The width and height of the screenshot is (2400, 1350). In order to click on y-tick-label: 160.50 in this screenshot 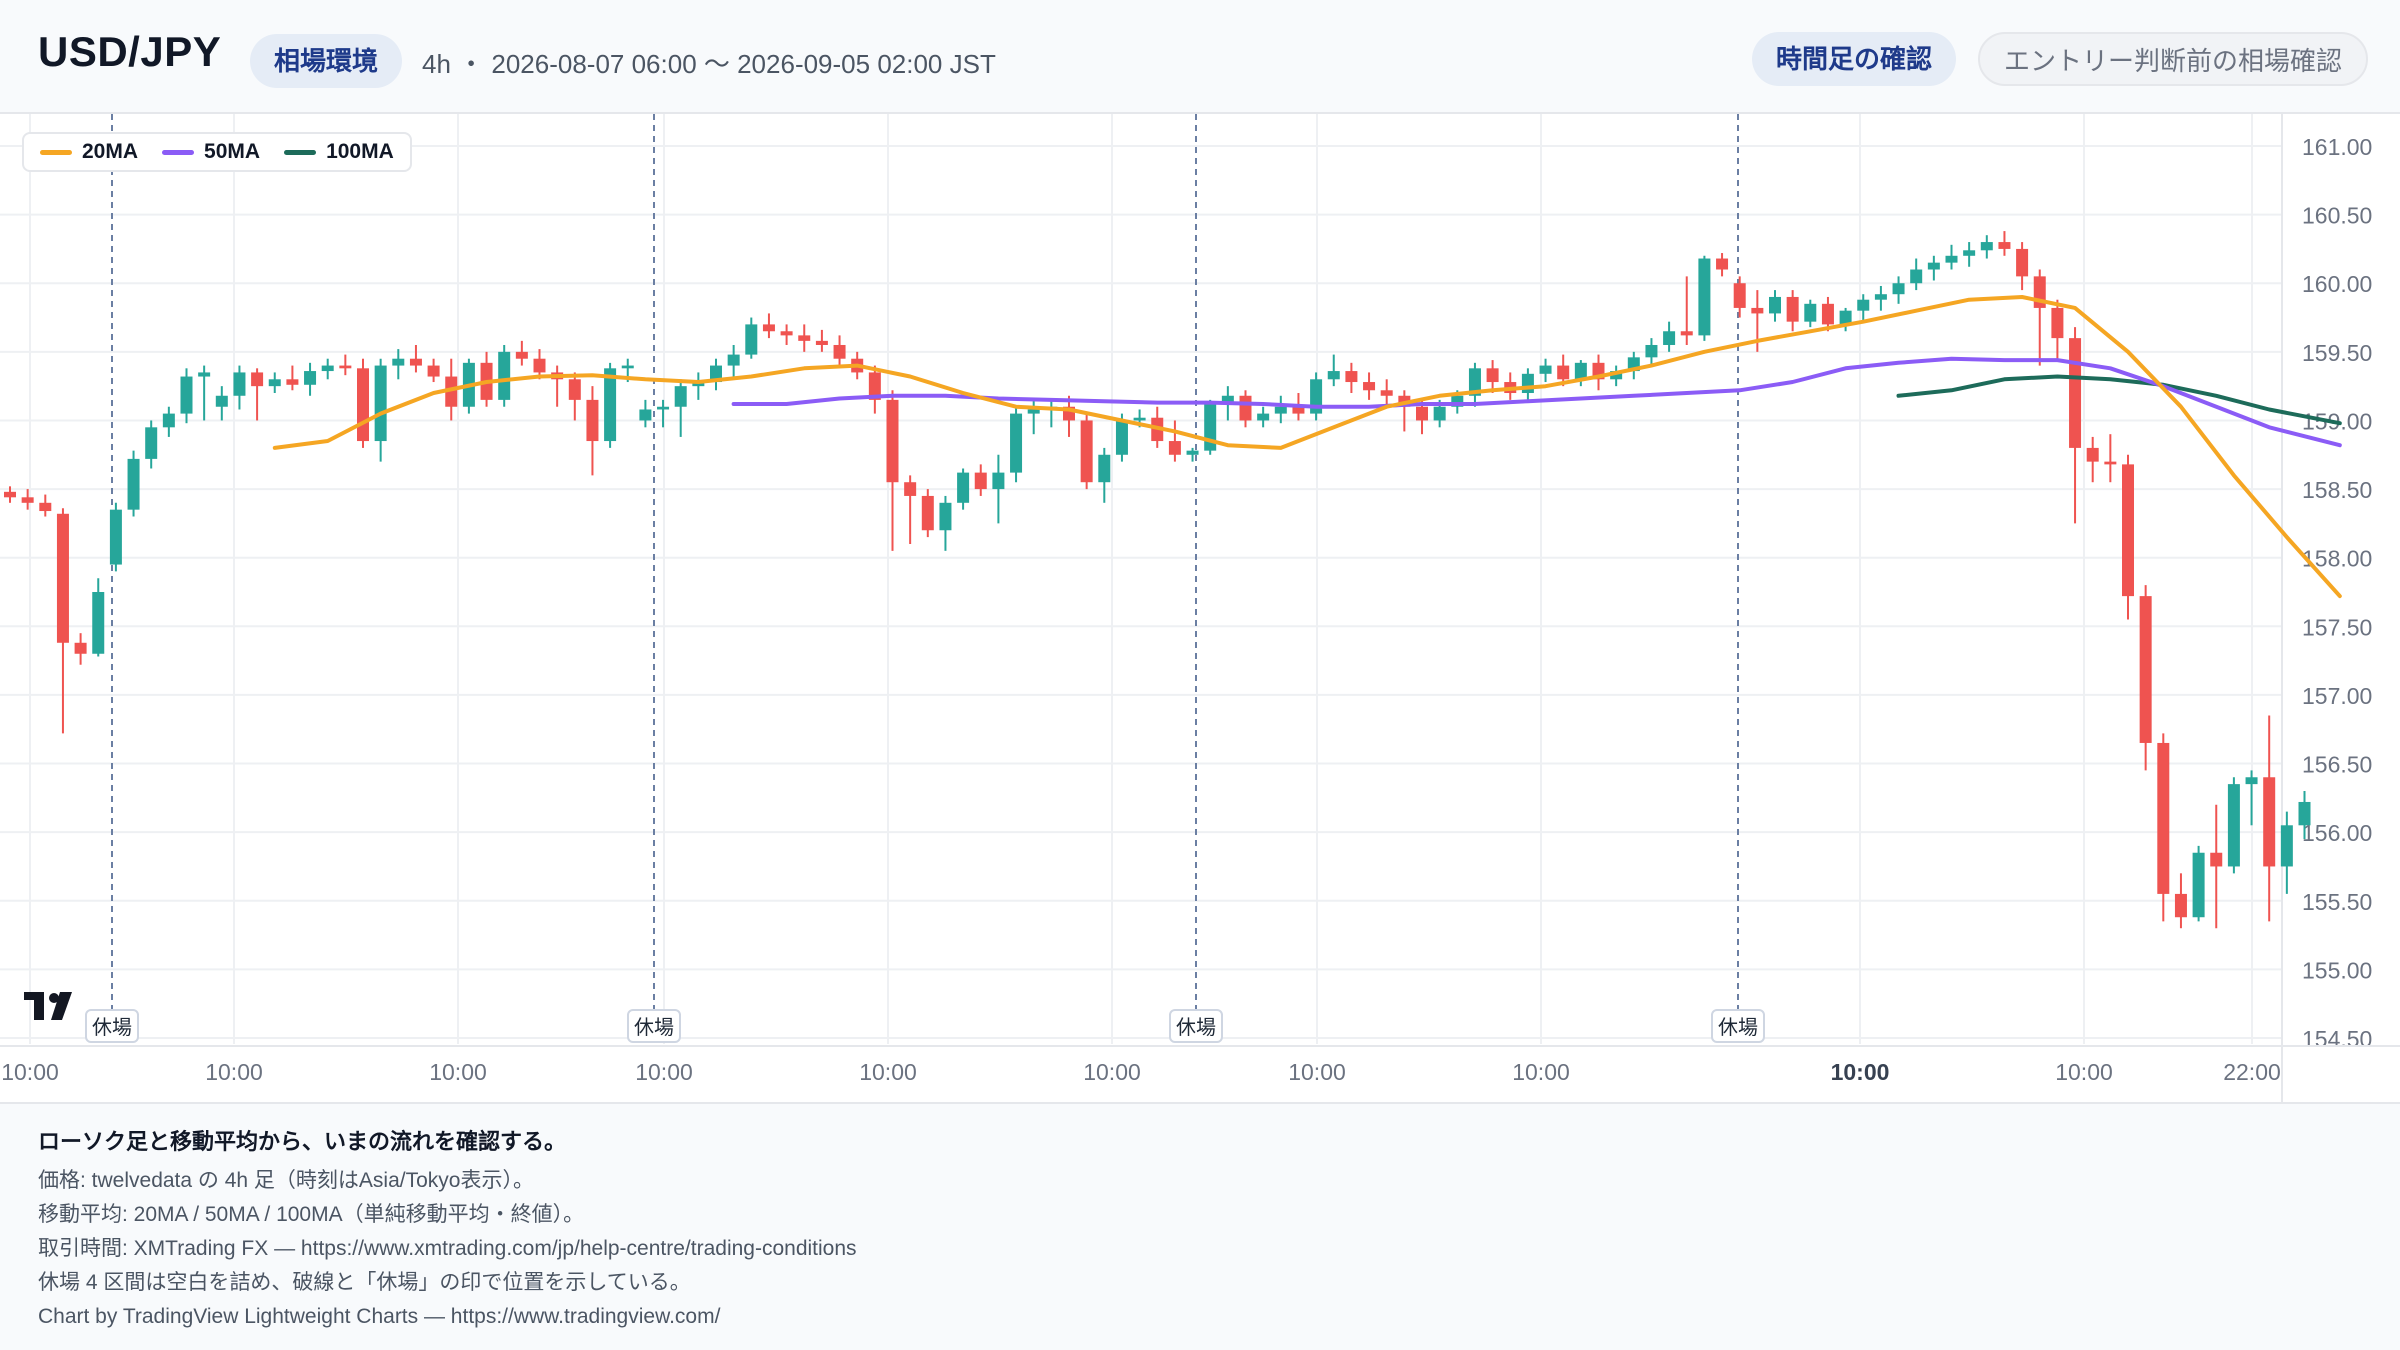, I will do `click(2337, 216)`.